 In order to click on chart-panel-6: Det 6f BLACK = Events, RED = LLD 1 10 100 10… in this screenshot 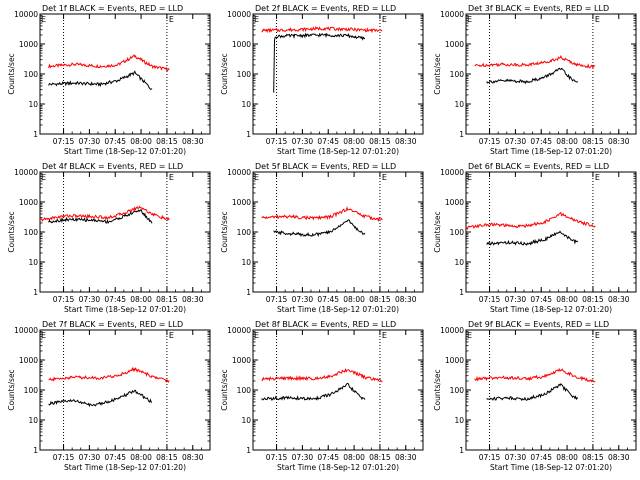, I will do `click(535, 238)`.